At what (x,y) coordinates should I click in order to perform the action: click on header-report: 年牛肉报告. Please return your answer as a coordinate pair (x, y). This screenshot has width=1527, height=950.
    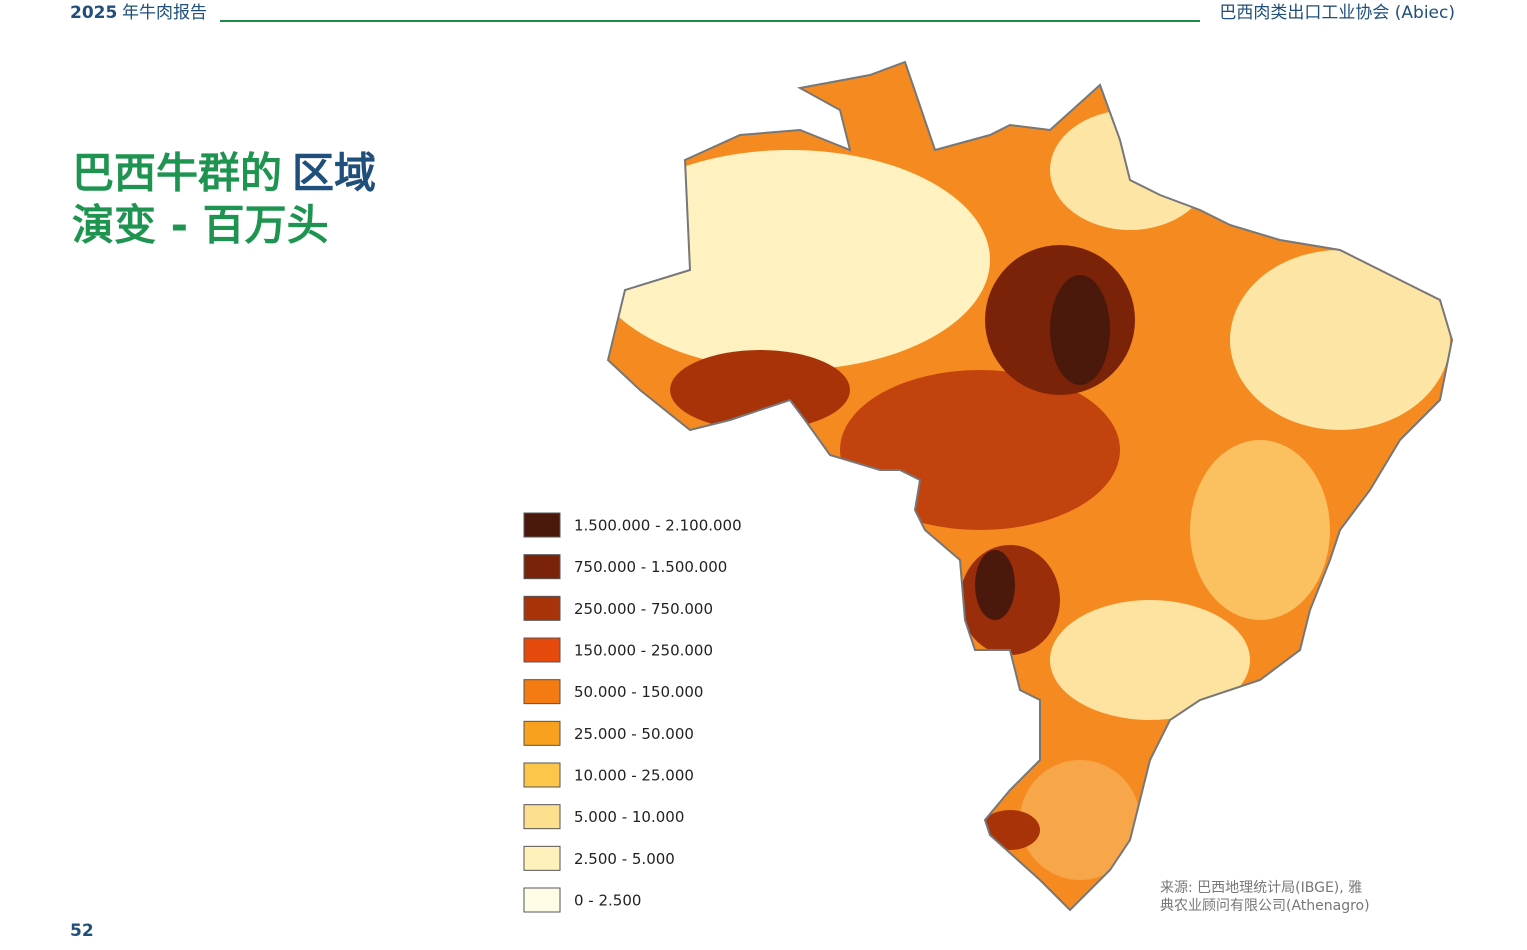
    Looking at the image, I should click on (164, 13).